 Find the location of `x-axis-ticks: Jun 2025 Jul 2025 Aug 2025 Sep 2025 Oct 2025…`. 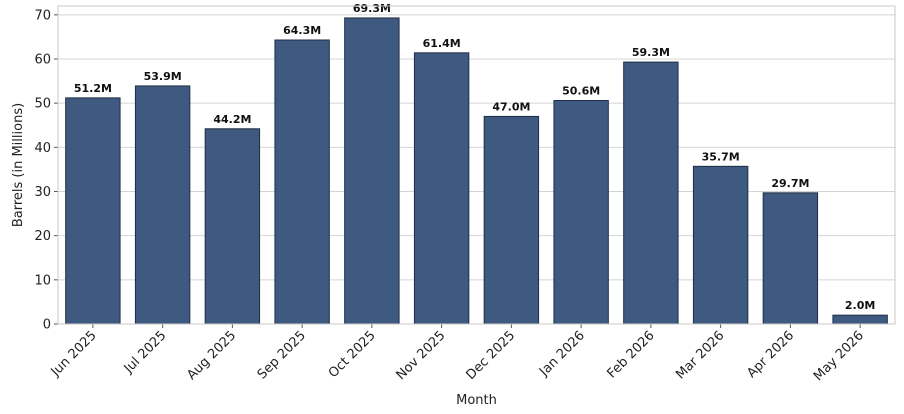

x-axis-ticks: Jun 2025 Jul 2025 Aug 2025 Sep 2025 Oct 2025… is located at coordinates (457, 354).